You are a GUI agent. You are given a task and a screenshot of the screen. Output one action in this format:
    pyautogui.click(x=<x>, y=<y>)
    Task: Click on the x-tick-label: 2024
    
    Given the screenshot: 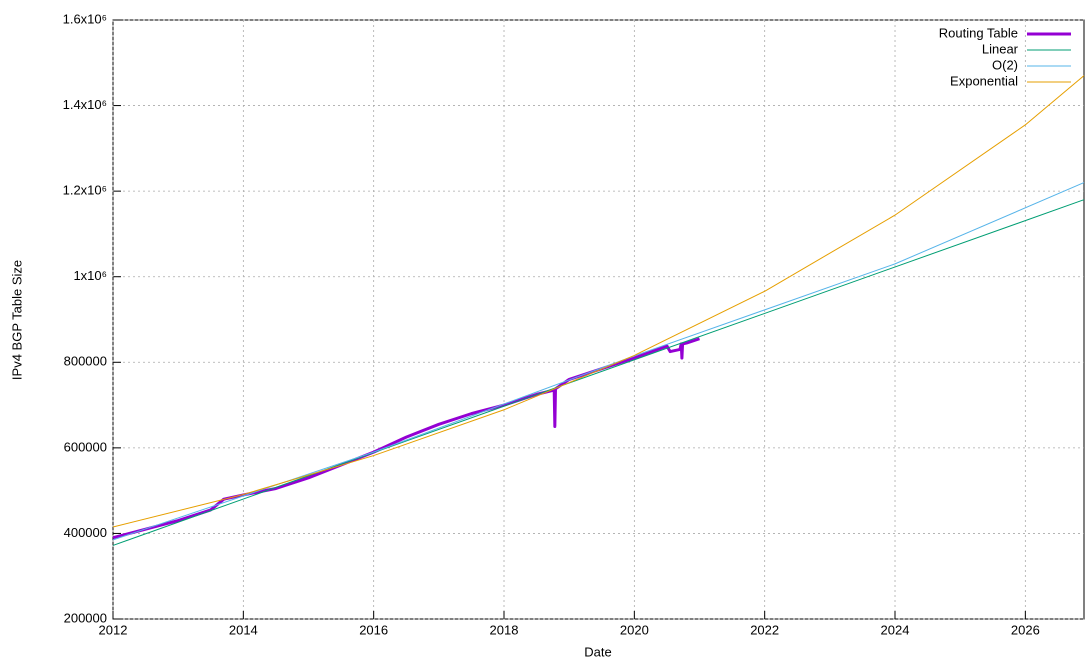 What is the action you would take?
    pyautogui.click(x=895, y=629)
    